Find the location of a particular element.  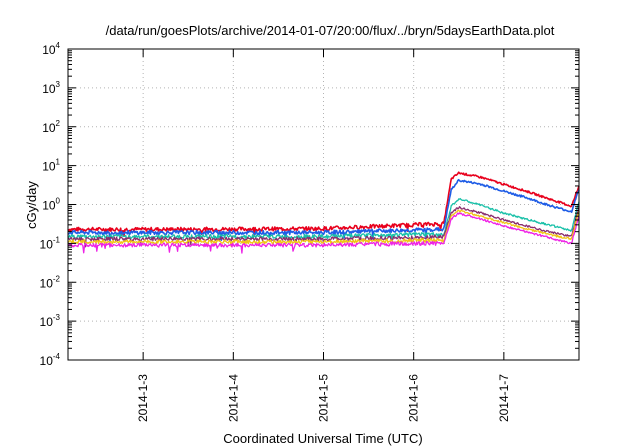

x-tick-labels: 2014-1-3 2014-1-4 2014-1-5 2014-1-6 2014-1-7 is located at coordinates (323, 398).